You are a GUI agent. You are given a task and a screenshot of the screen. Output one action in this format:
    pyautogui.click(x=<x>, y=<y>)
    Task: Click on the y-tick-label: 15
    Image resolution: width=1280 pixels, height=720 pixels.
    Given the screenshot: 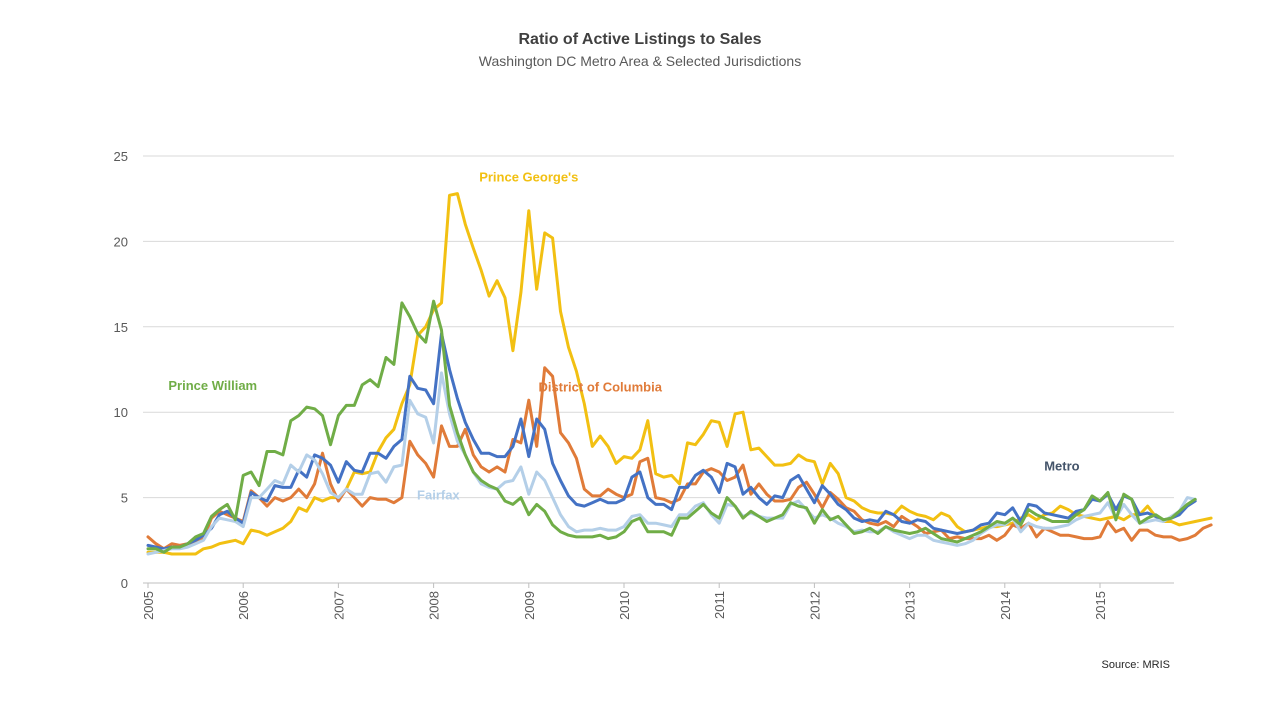 What is the action you would take?
    pyautogui.click(x=121, y=327)
    